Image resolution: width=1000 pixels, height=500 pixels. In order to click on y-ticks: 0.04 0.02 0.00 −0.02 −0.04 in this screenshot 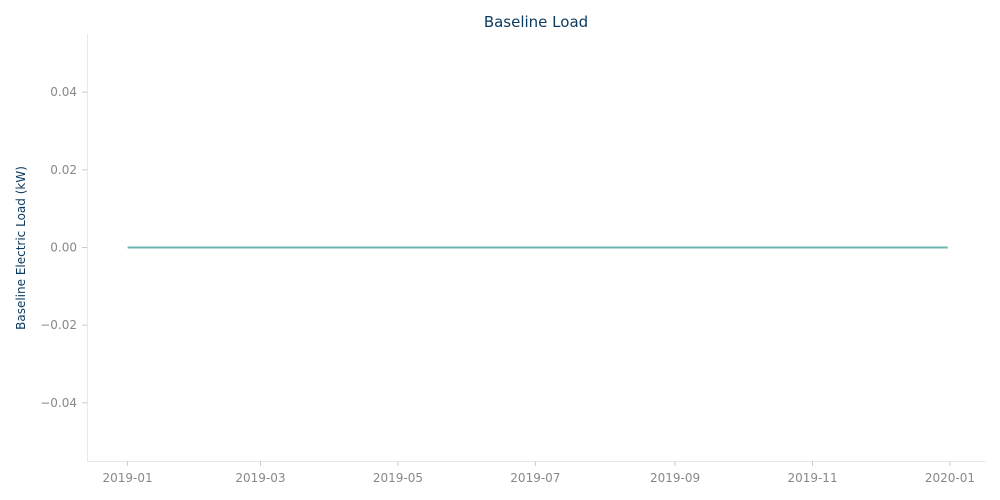, I will do `click(63, 247)`.